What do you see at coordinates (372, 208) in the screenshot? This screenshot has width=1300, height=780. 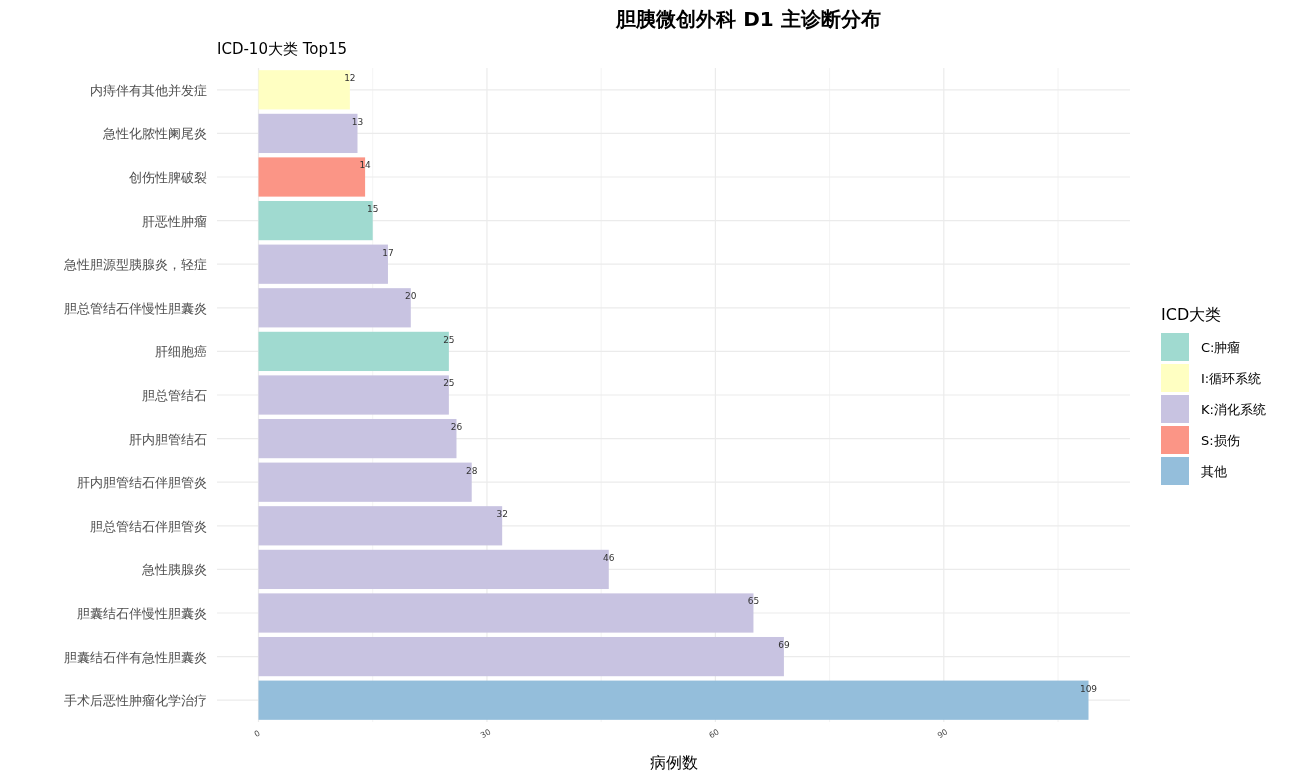 I see `data-label: 15` at bounding box center [372, 208].